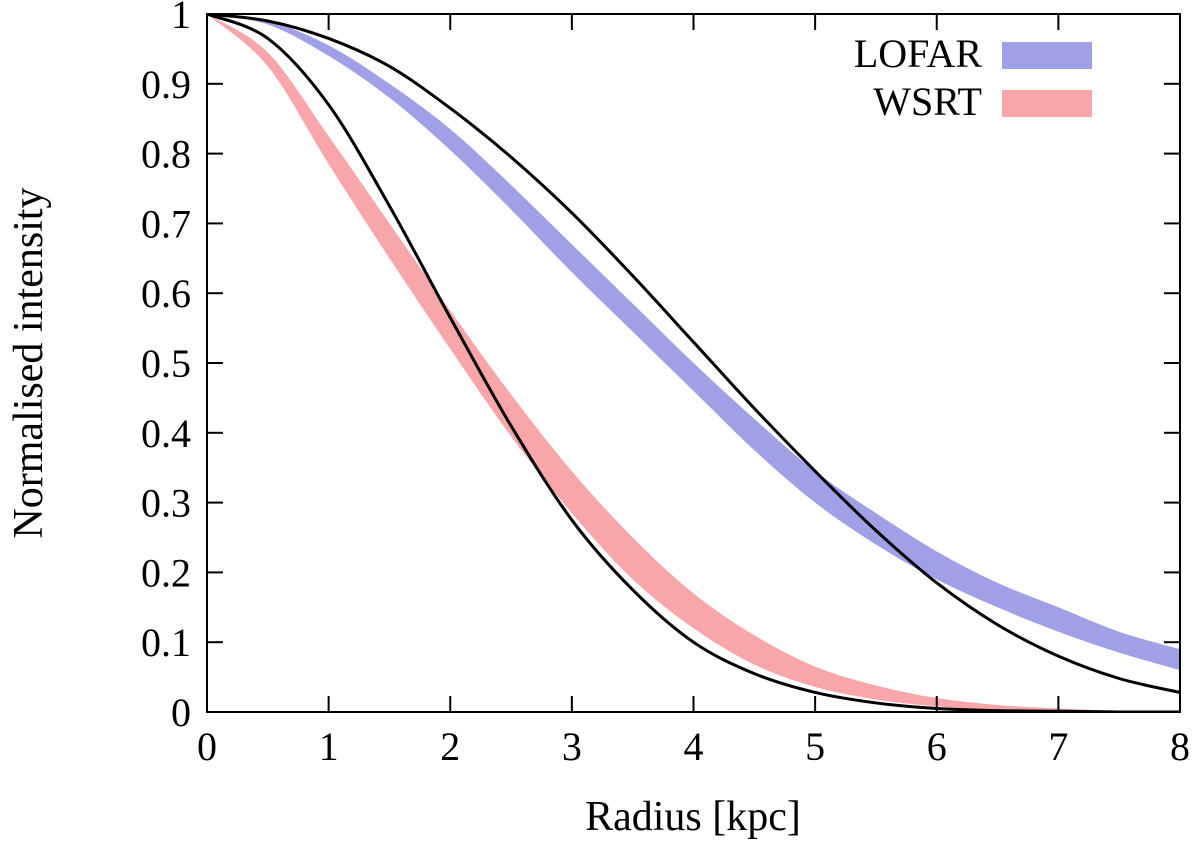  I want to click on y-tick-label: 0.2, so click(166, 572).